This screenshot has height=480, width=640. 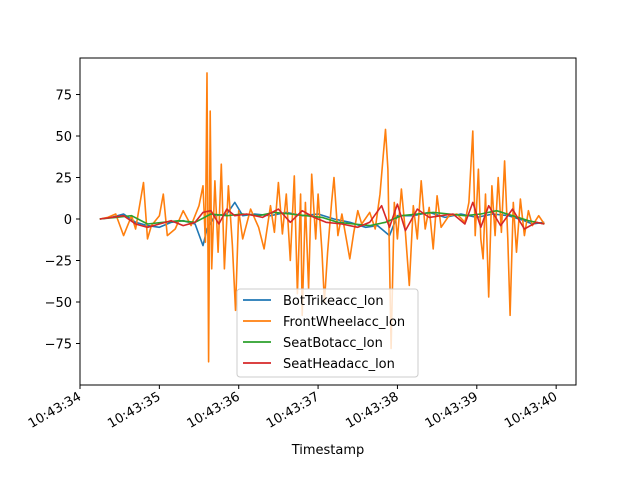 I want to click on y-tick-label-5: 50, so click(x=63, y=137).